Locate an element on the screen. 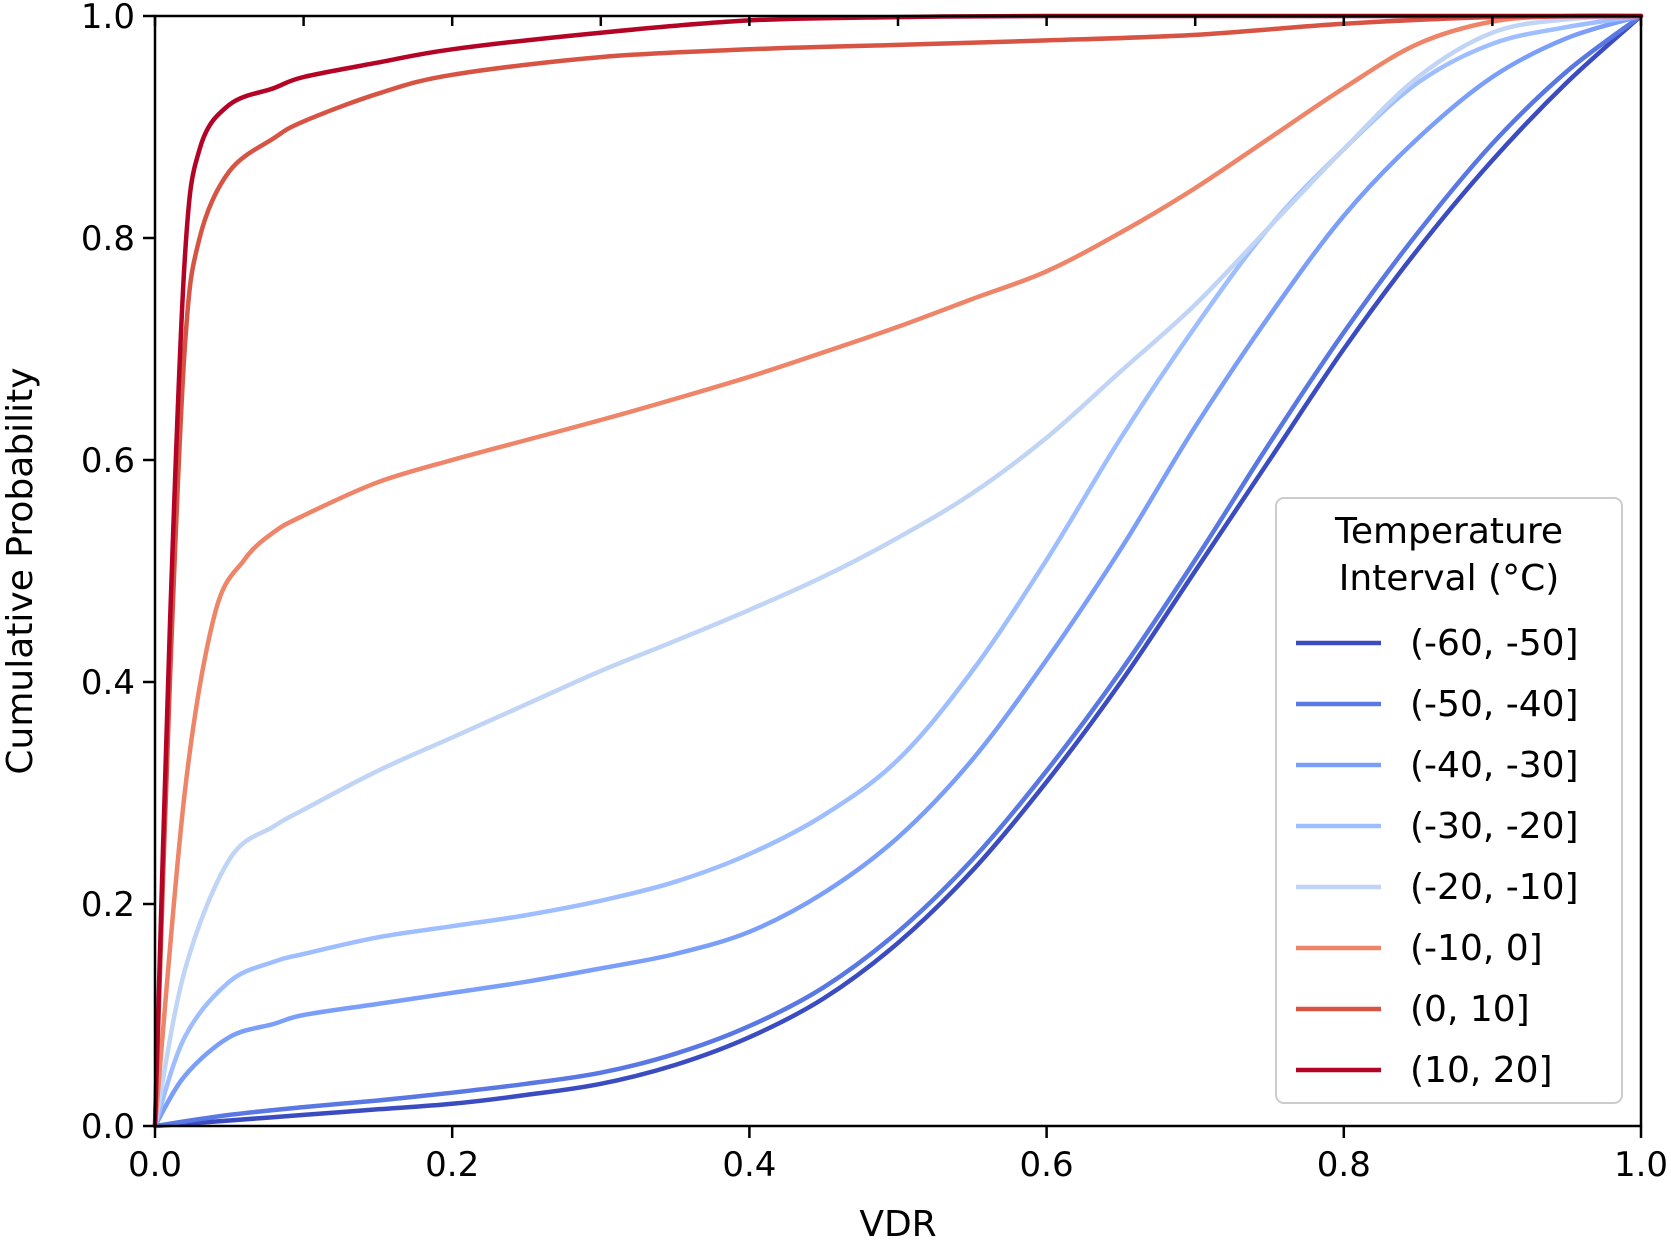 The height and width of the screenshot is (1241, 1671). y-tick-label: 1.0 is located at coordinates (108, 18).